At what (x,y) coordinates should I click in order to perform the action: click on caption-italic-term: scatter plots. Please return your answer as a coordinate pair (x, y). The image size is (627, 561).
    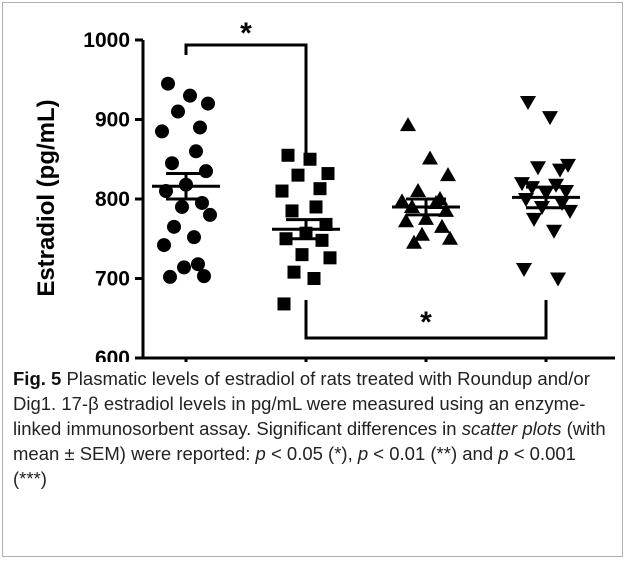
    Looking at the image, I should click on (511, 428).